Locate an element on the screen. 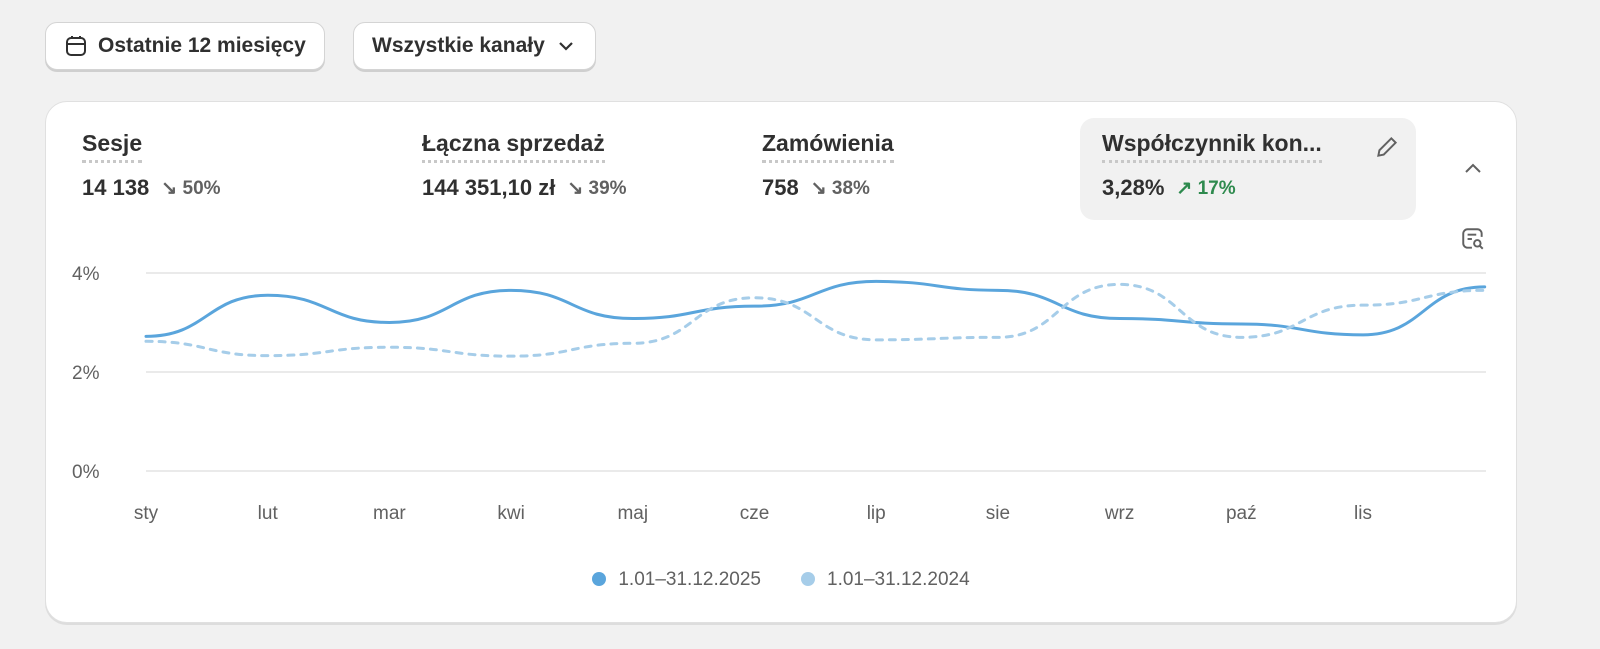 The width and height of the screenshot is (1600, 649). y-tick-label: 0% is located at coordinates (86, 472).